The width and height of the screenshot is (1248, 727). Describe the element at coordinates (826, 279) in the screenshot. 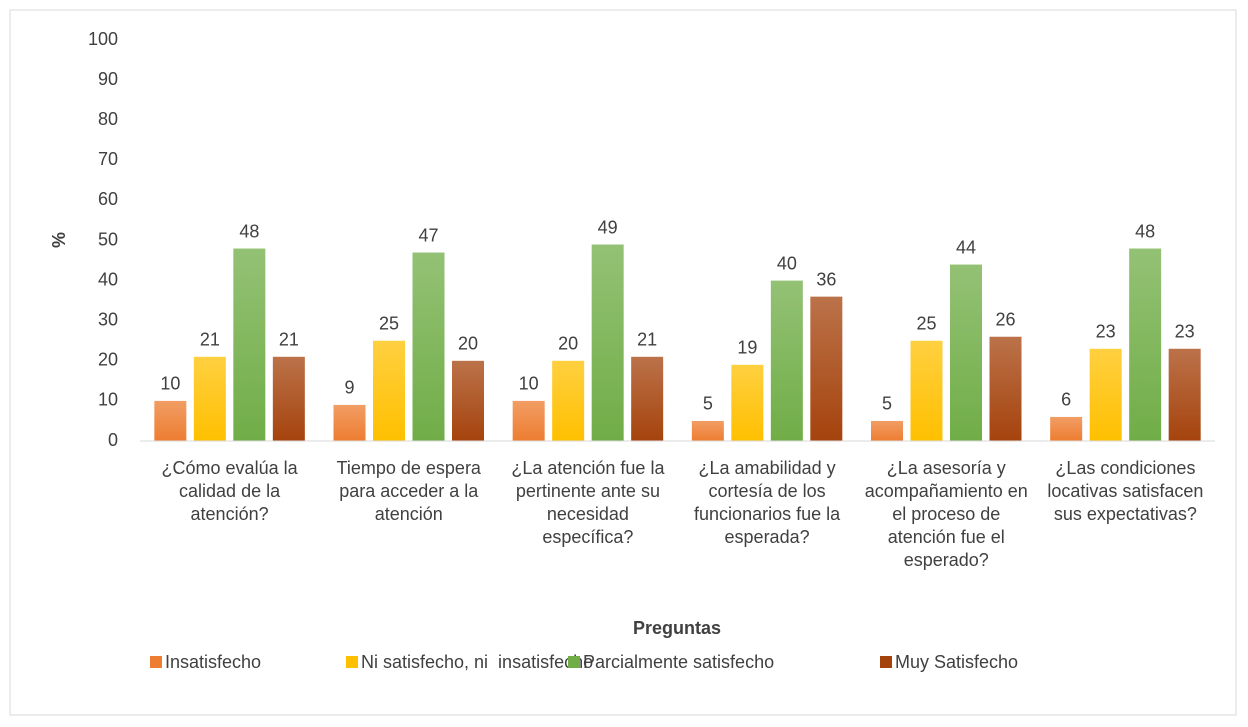

I see `data-label: 36` at that location.